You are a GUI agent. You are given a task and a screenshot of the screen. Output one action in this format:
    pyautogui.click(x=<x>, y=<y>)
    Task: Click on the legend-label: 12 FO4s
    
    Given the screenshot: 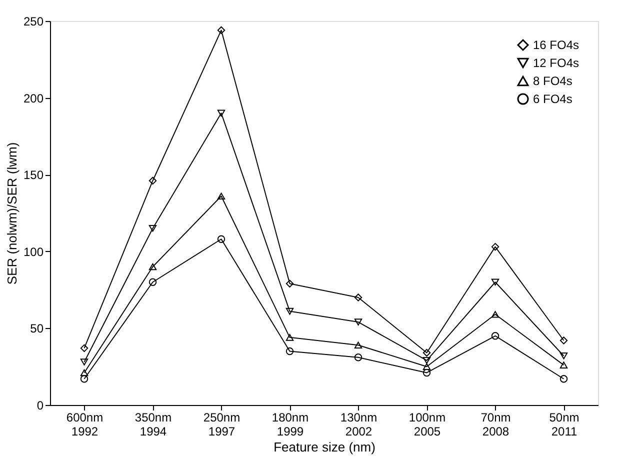 What is the action you would take?
    pyautogui.click(x=556, y=63)
    